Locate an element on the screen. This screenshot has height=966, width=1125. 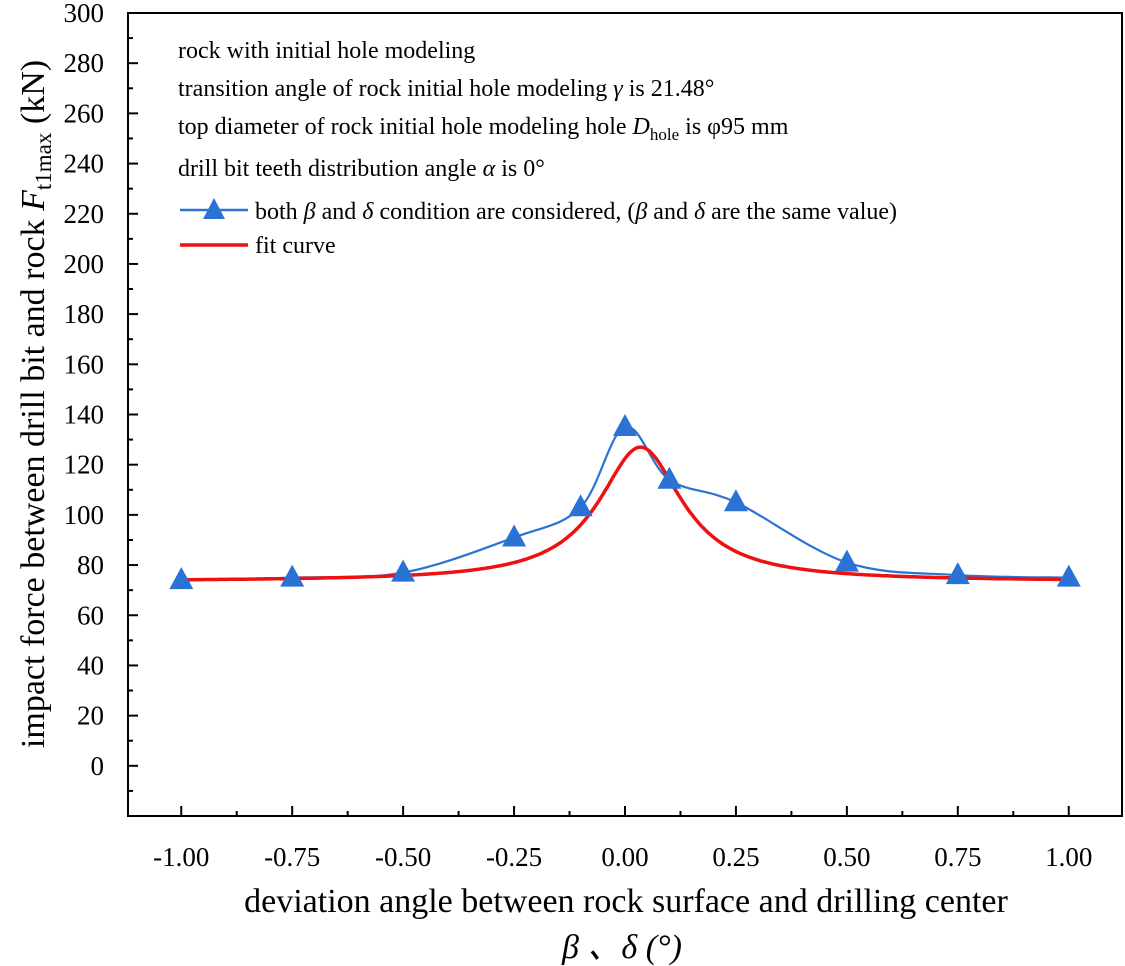
y-tick-label: 300 is located at coordinates (84, 14).